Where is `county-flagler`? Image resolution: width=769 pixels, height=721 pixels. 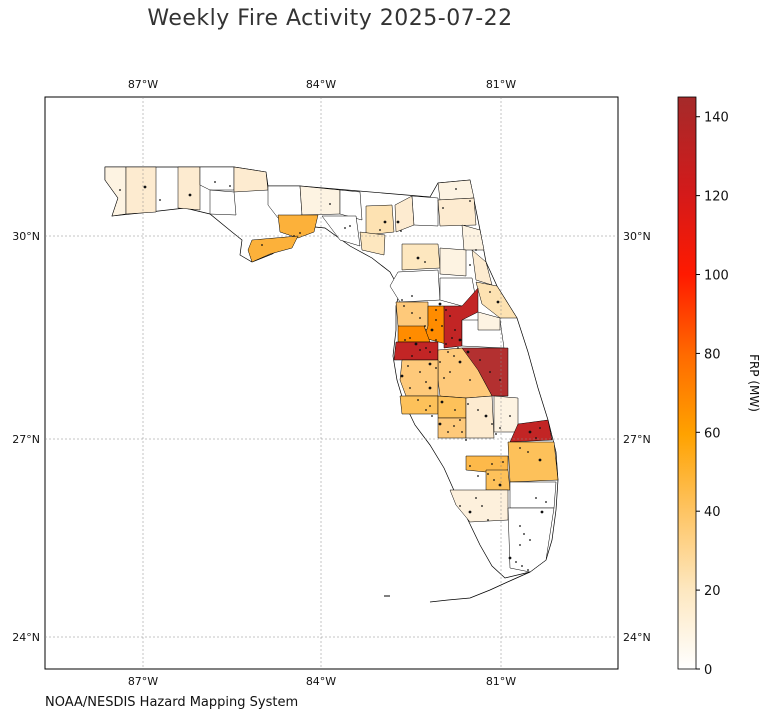 county-flagler is located at coordinates (496, 300).